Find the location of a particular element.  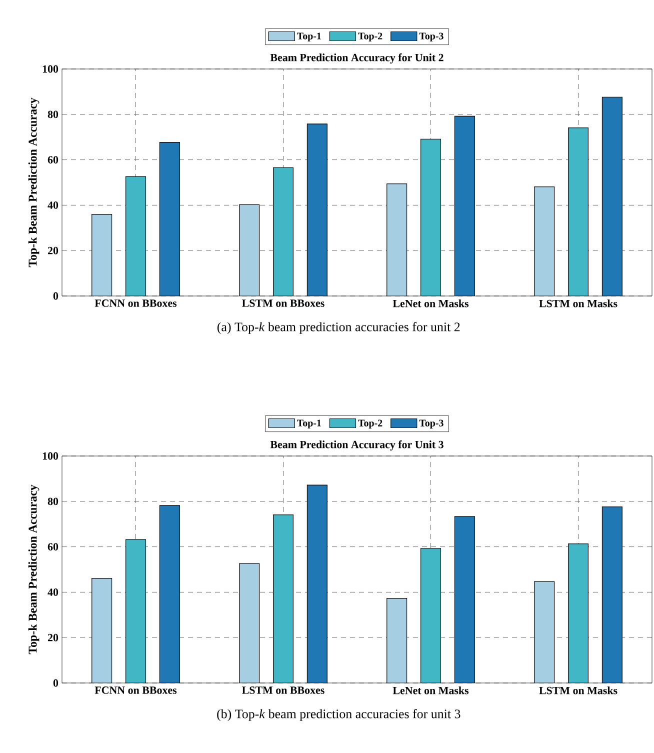

text: (b) Top-k beam prediction accuracies for unit 3 is located at coordinates (338, 715).